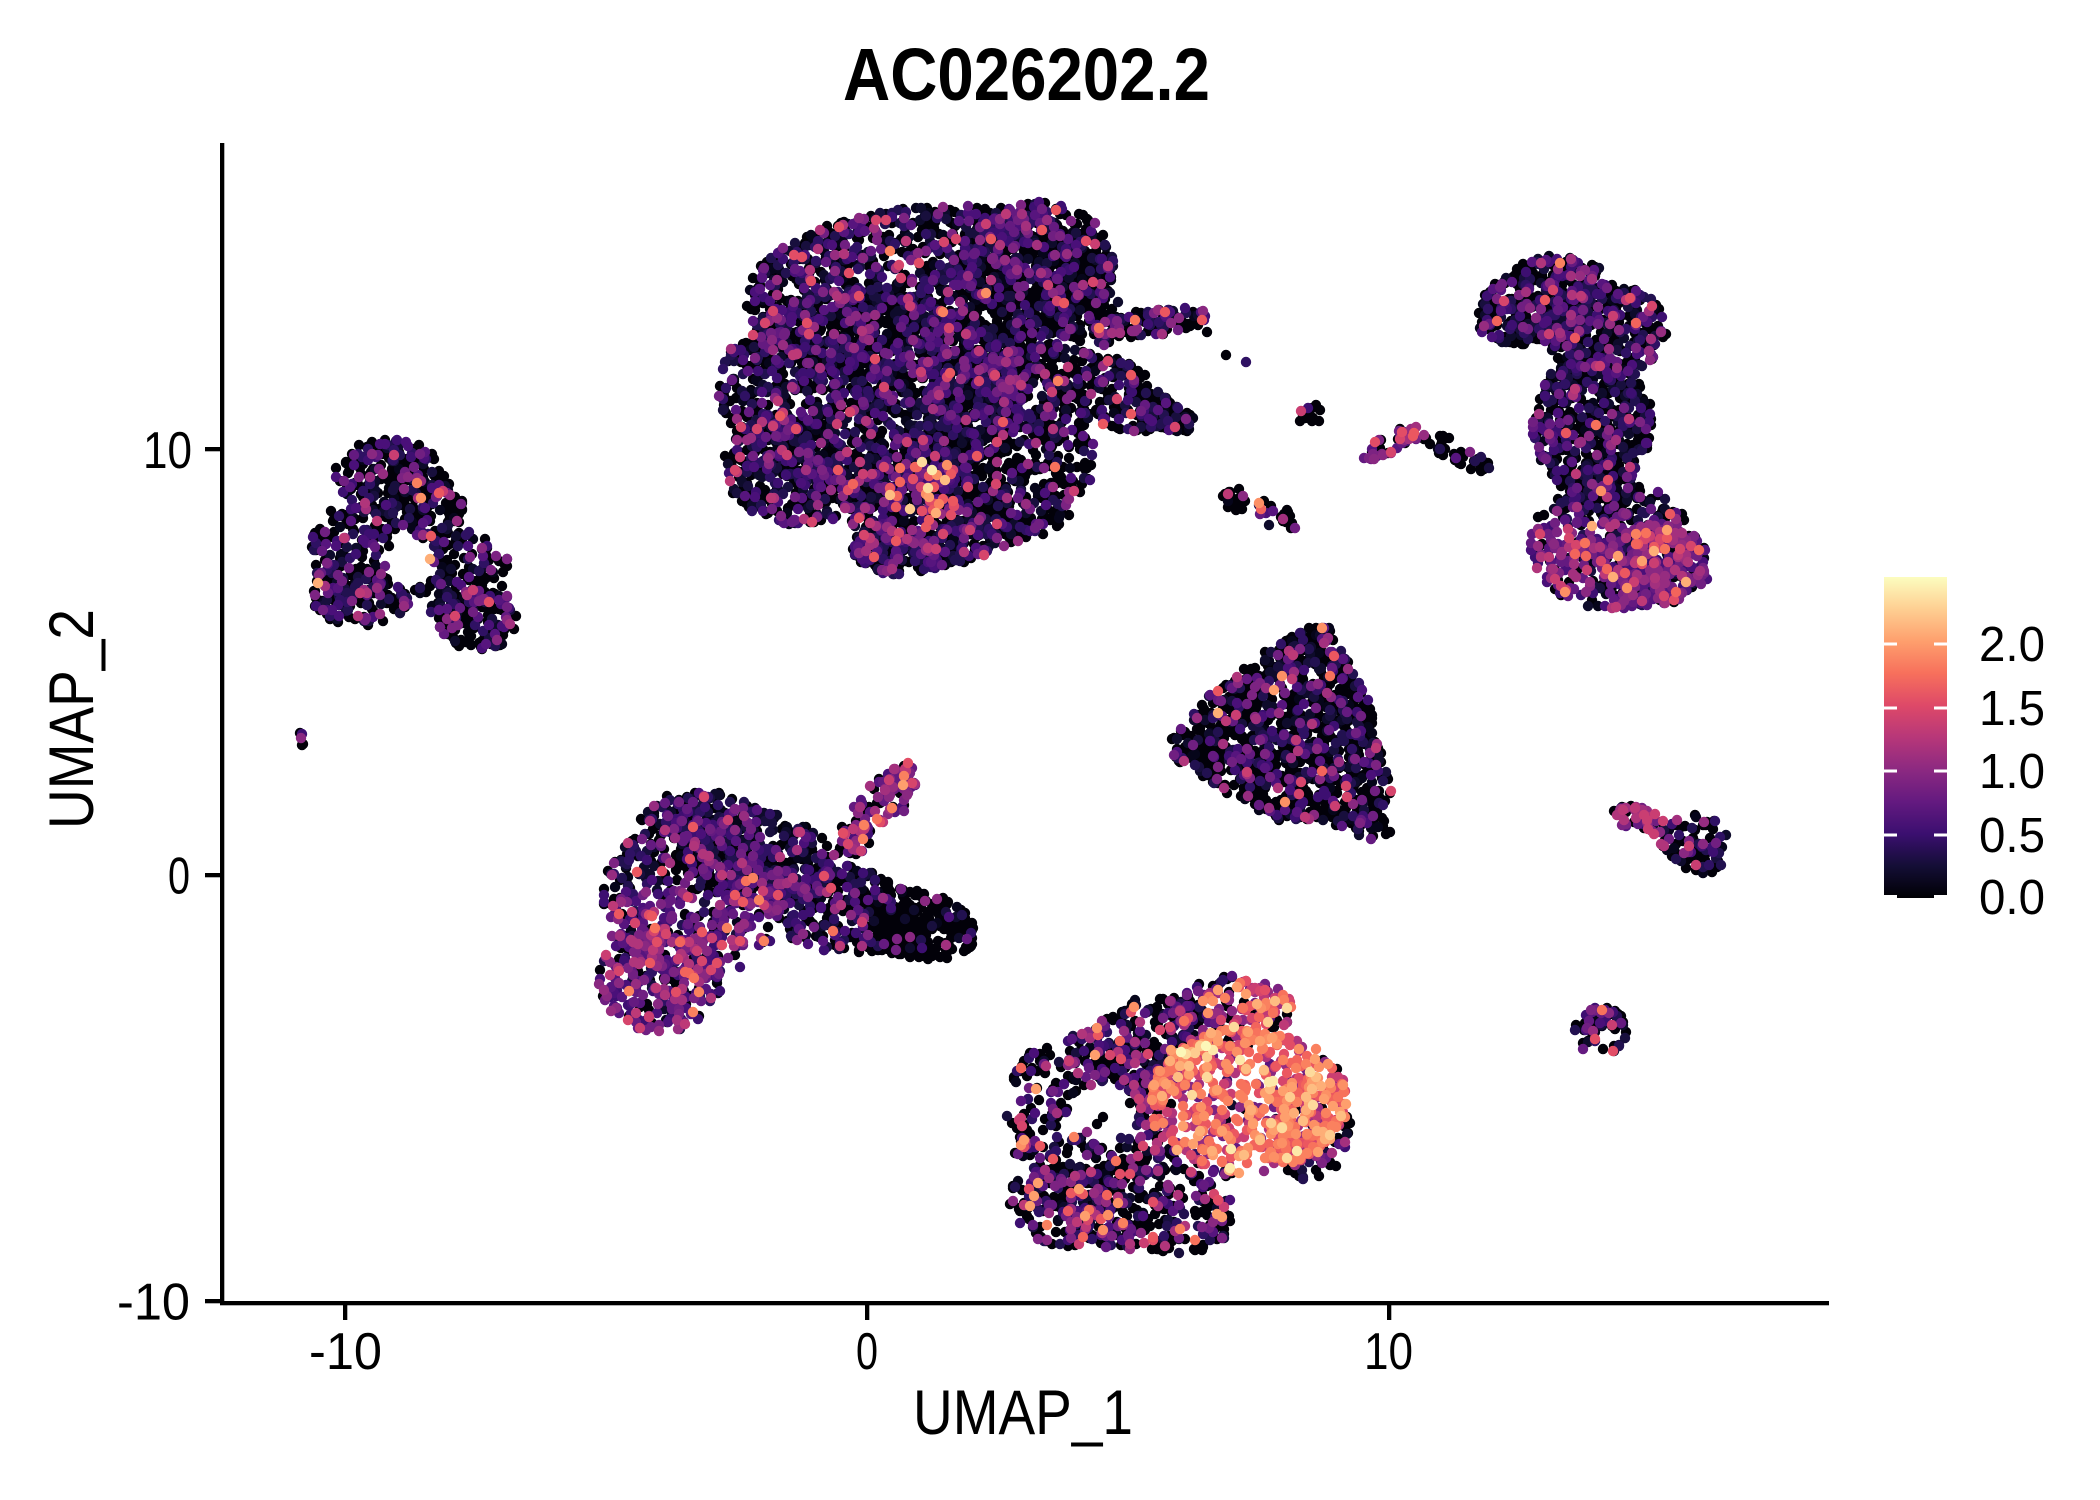 The width and height of the screenshot is (2100, 1500). I want to click on svg-text: UMAP_2, so click(72, 719).